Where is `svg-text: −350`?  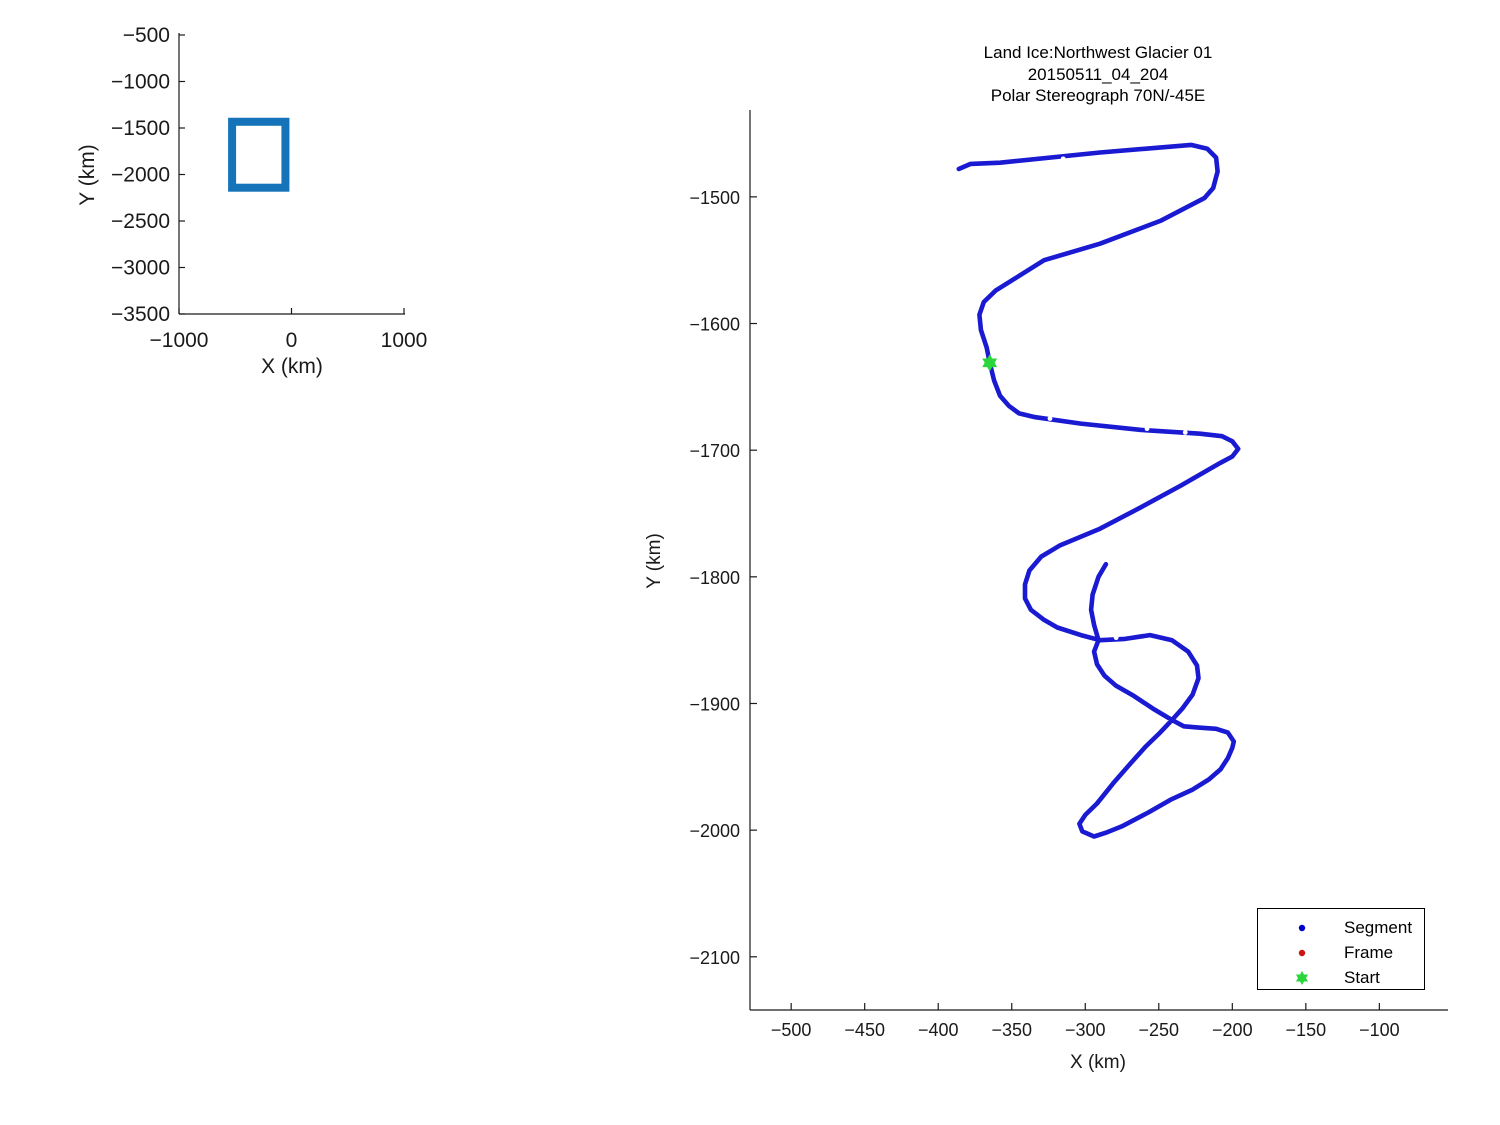
svg-text: −350 is located at coordinates (1011, 1030).